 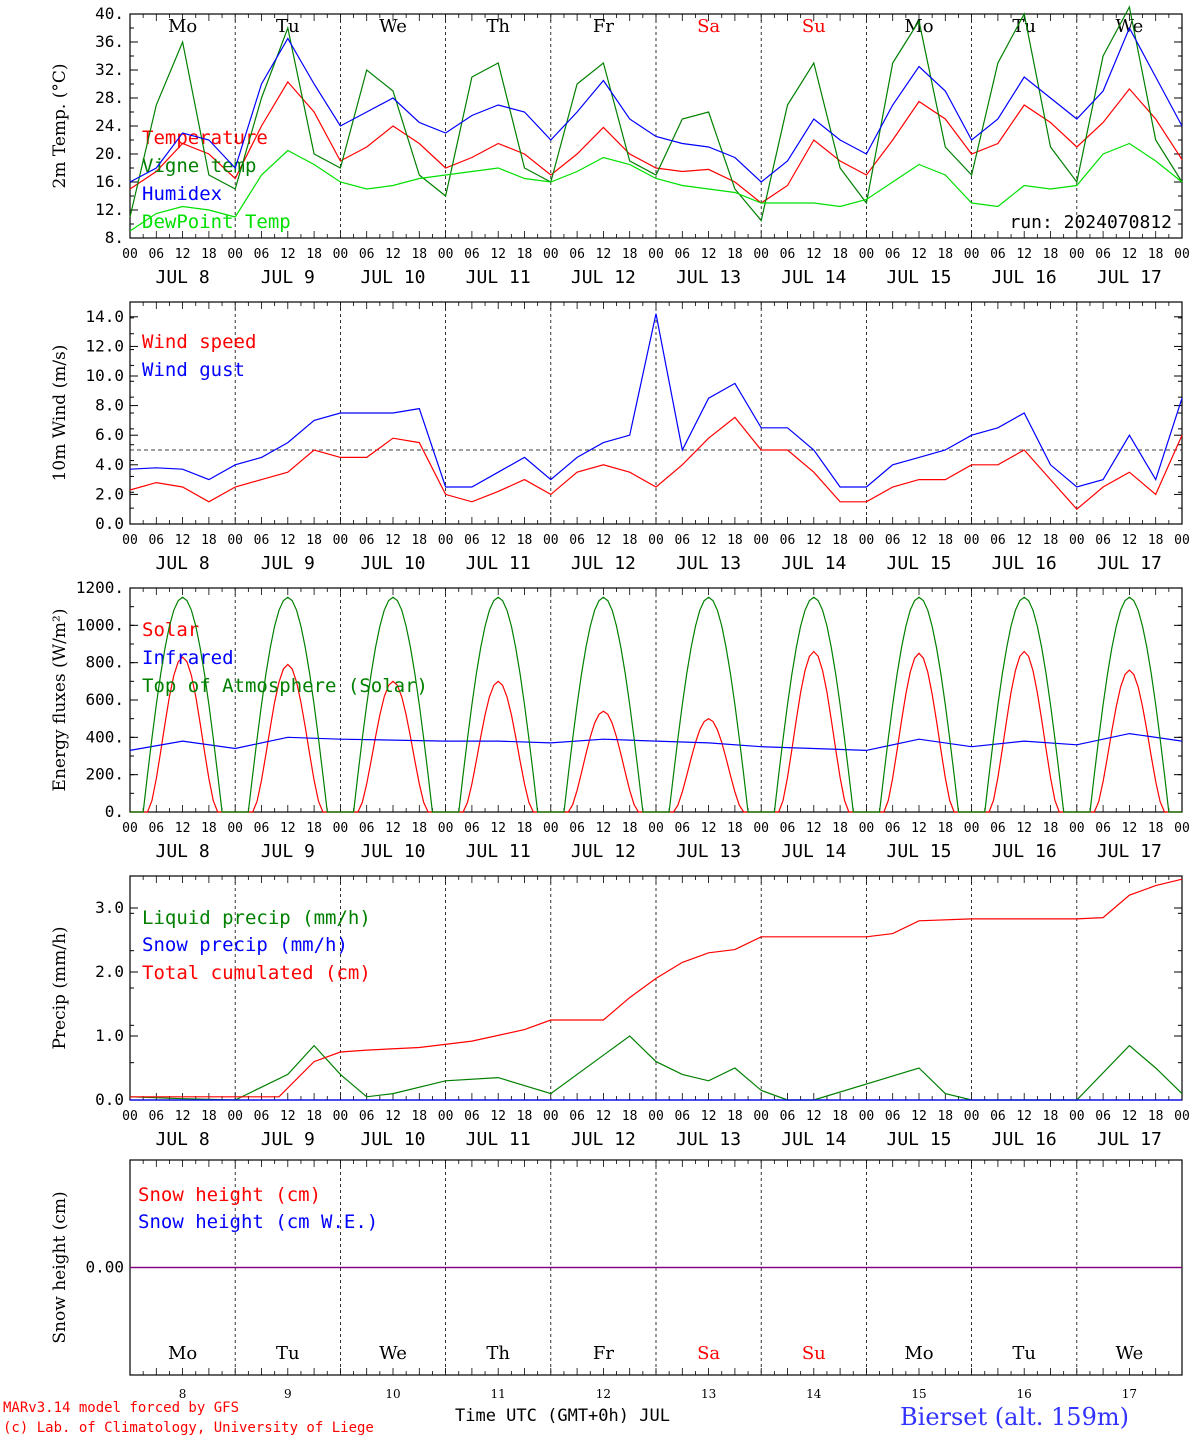 What do you see at coordinates (182, 194) in the screenshot?
I see `legend-entry: Humidex` at bounding box center [182, 194].